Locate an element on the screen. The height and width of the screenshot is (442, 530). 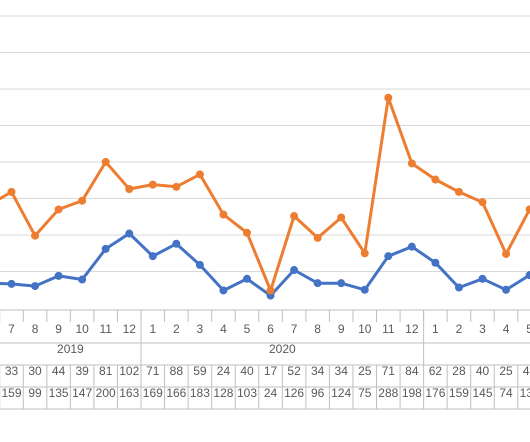
table-cell-value: 102 is located at coordinates (129, 371).